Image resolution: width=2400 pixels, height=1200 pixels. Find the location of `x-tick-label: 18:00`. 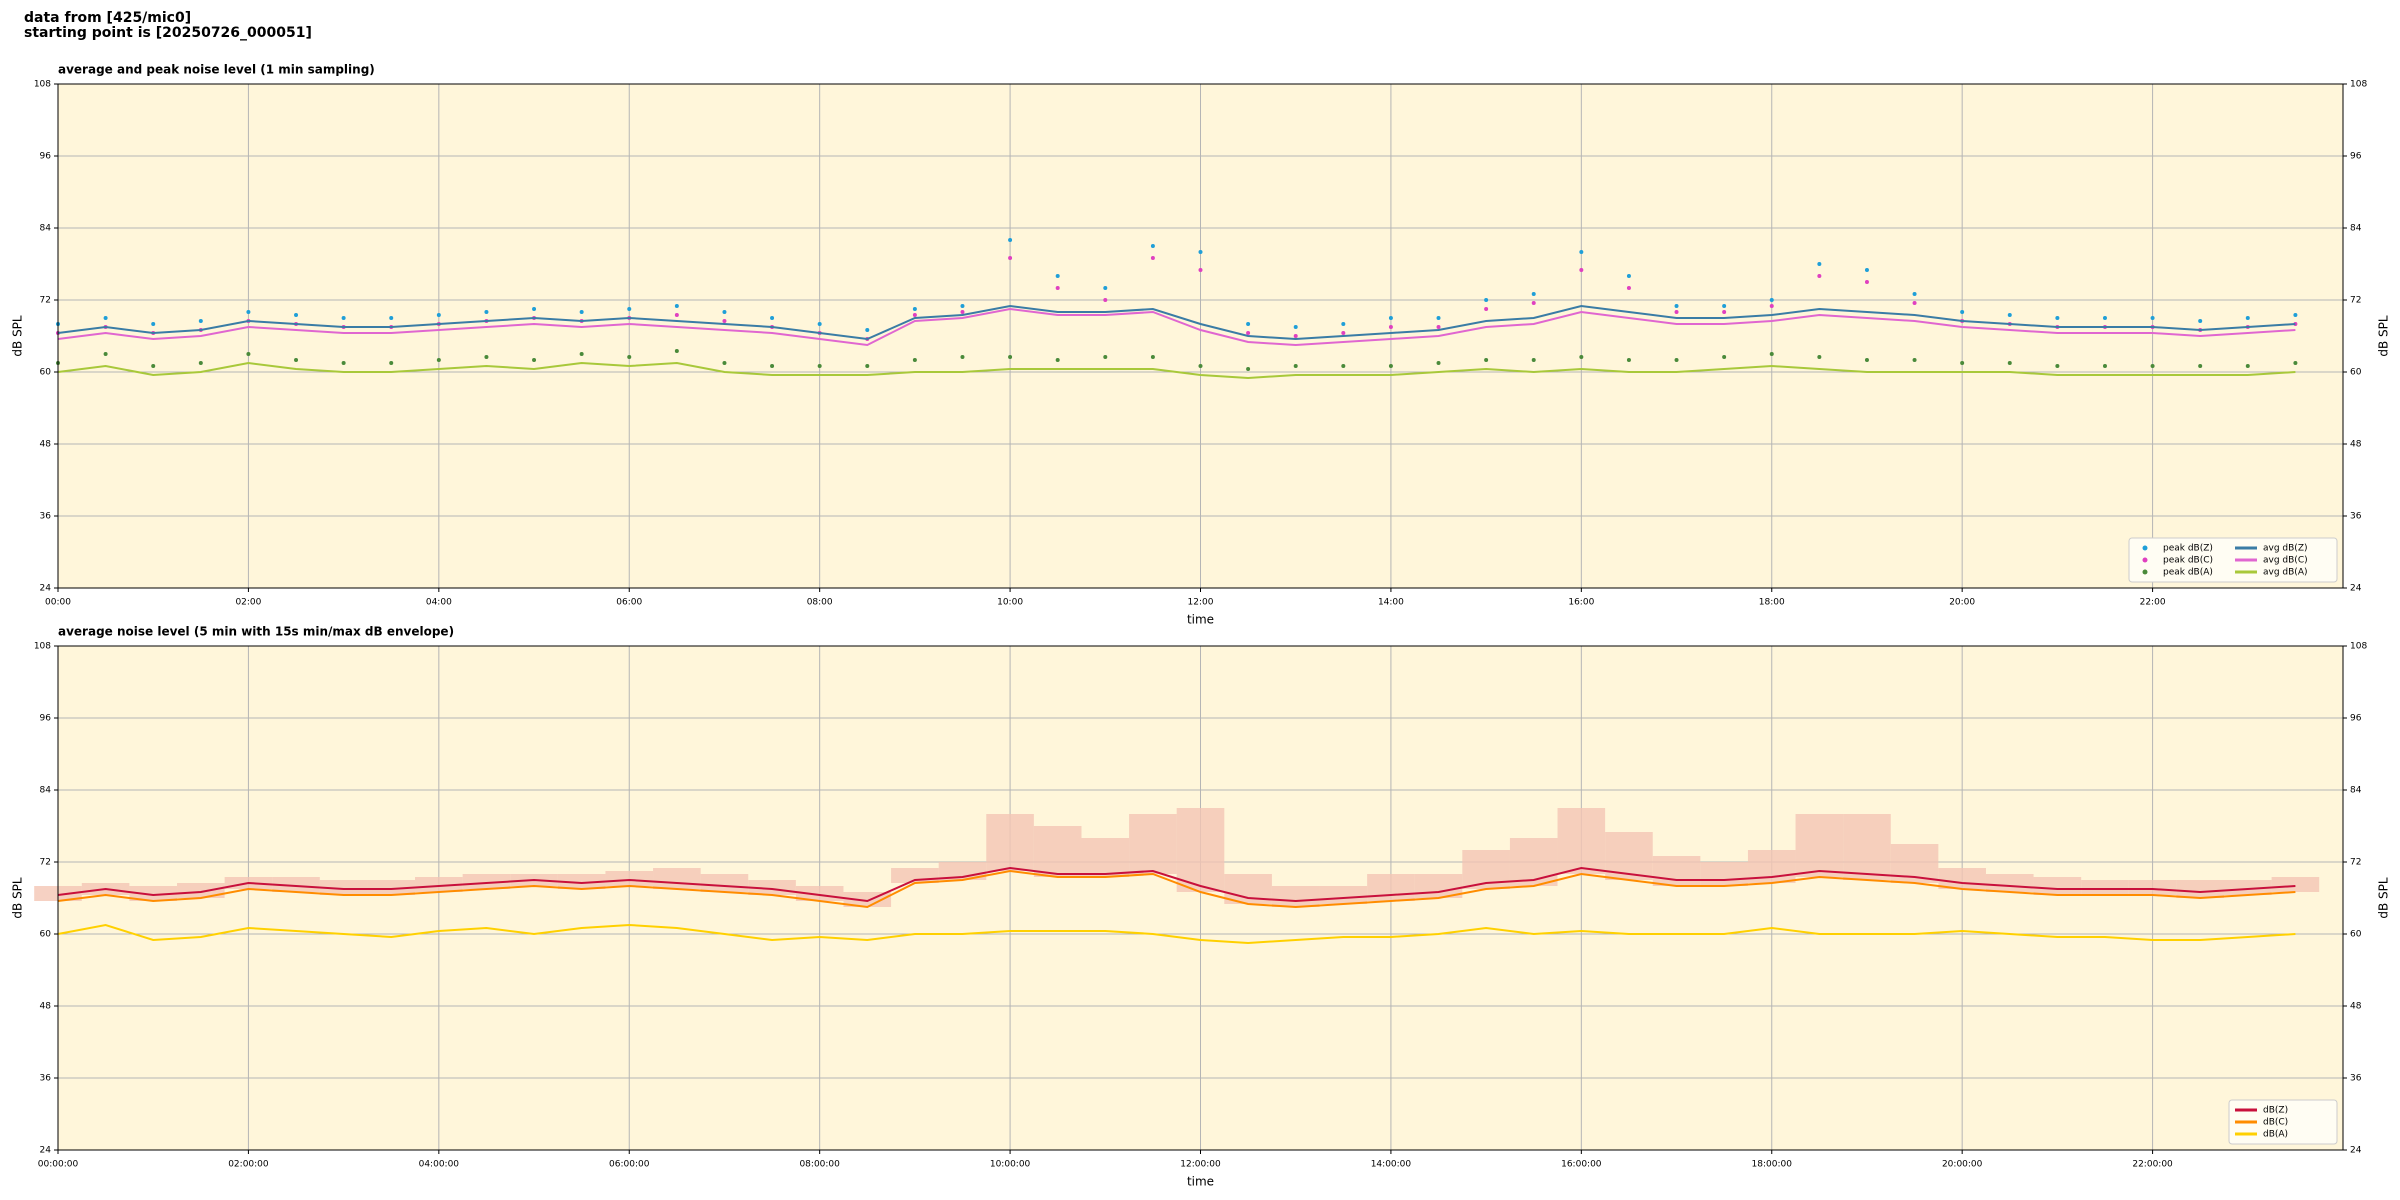

x-tick-label: 18:00 is located at coordinates (1772, 603).